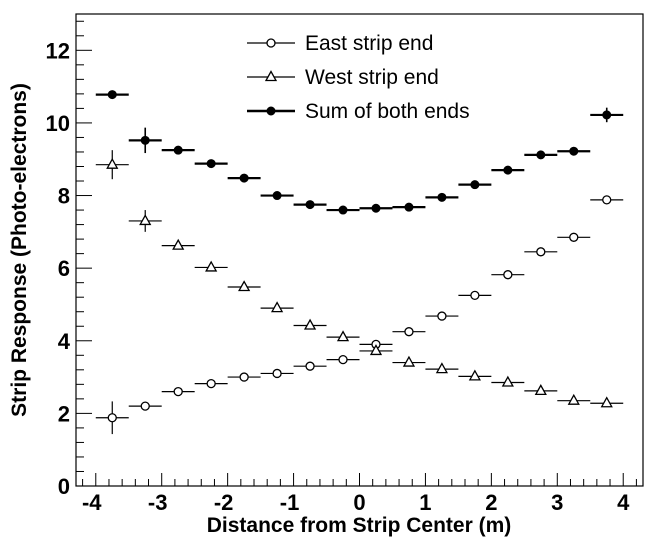  Describe the element at coordinates (425, 502) in the screenshot. I see `x-tick-label: 1` at that location.